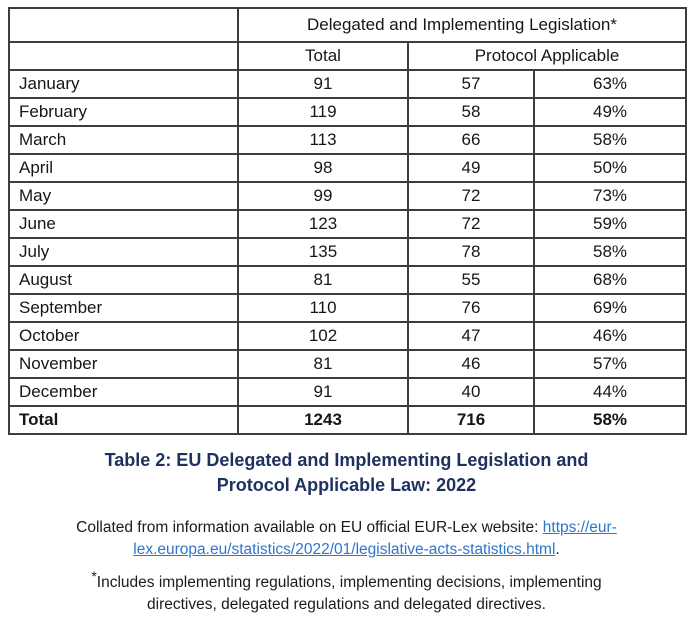 This screenshot has width=693, height=637. I want to click on row-total-value: 119, so click(323, 112).